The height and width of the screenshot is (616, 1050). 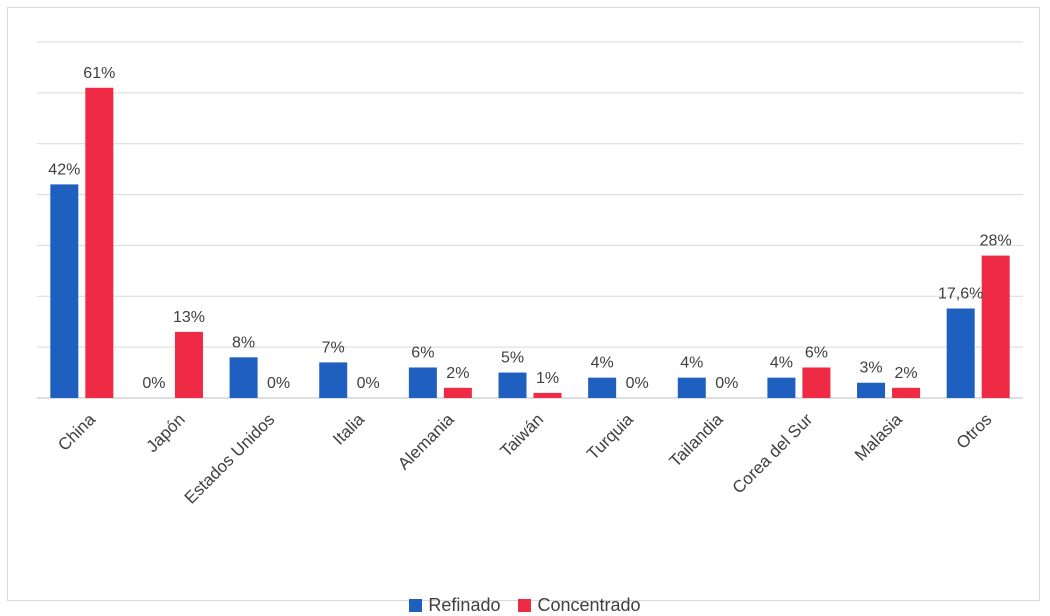 I want to click on category-label: Malasia, so click(x=878, y=437).